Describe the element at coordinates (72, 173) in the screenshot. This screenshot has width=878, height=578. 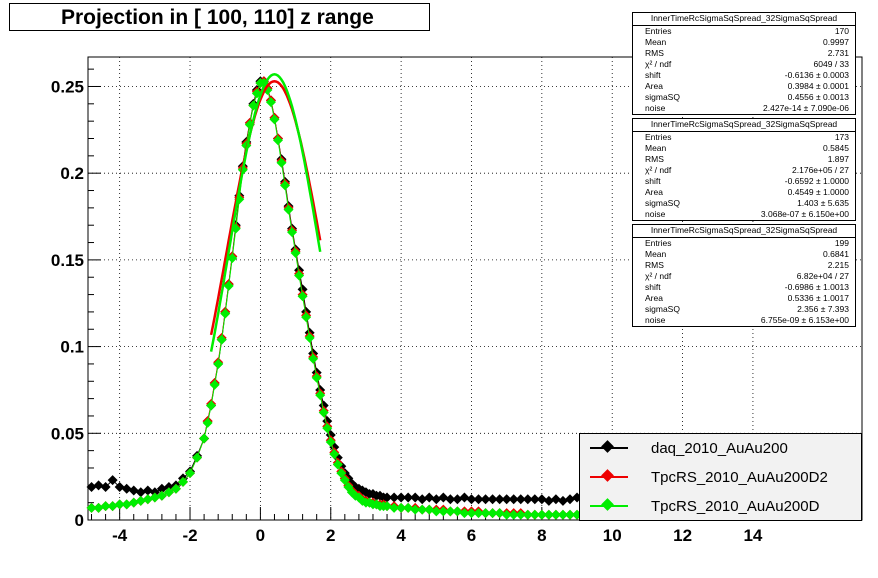
I see `y-tick-label: 0.2` at that location.